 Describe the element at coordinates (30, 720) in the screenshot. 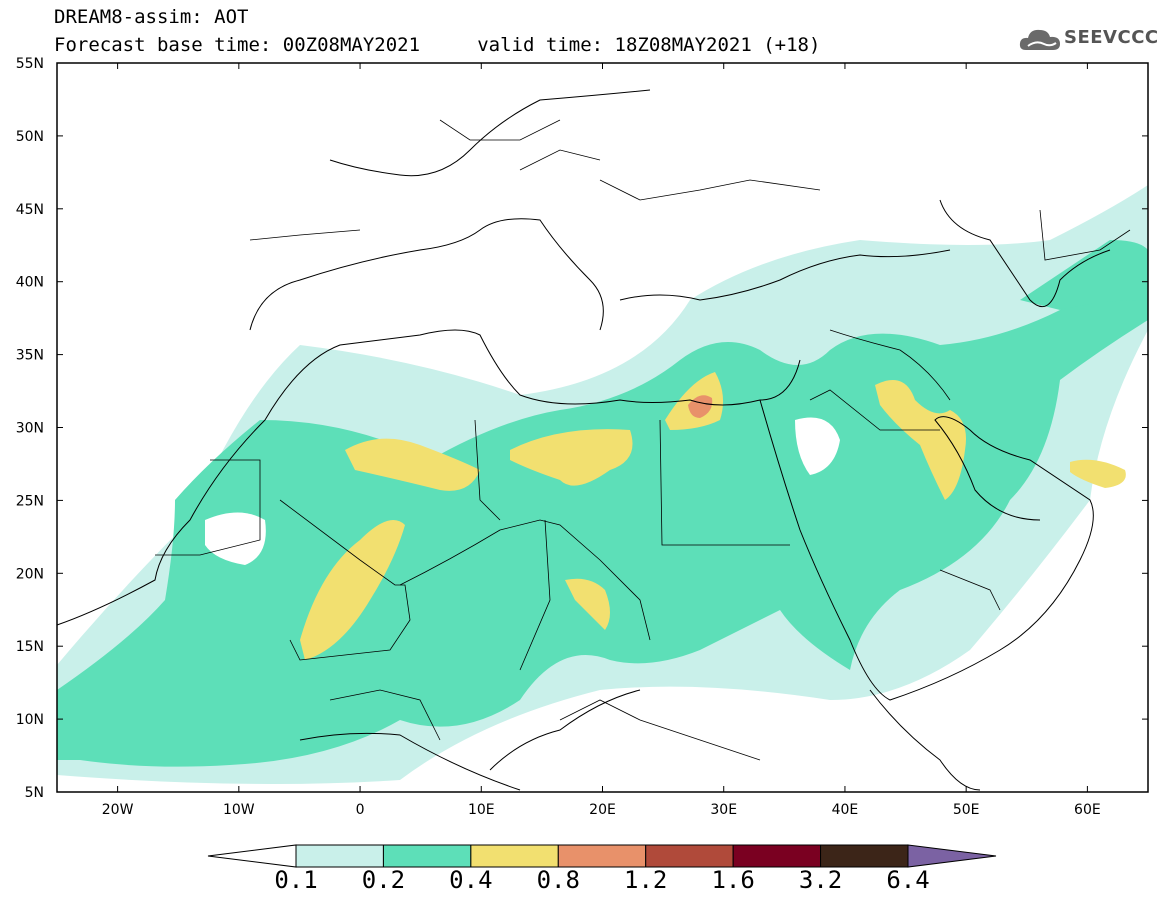

I see `lat-tick-label: 10N` at that location.